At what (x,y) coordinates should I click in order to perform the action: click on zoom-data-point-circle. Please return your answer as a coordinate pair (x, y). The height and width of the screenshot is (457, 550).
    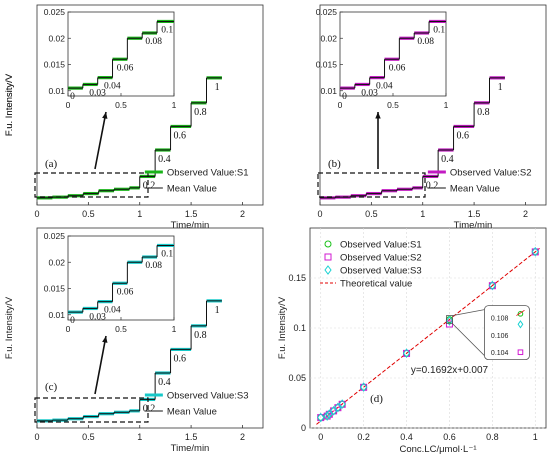
    Looking at the image, I should click on (520, 314).